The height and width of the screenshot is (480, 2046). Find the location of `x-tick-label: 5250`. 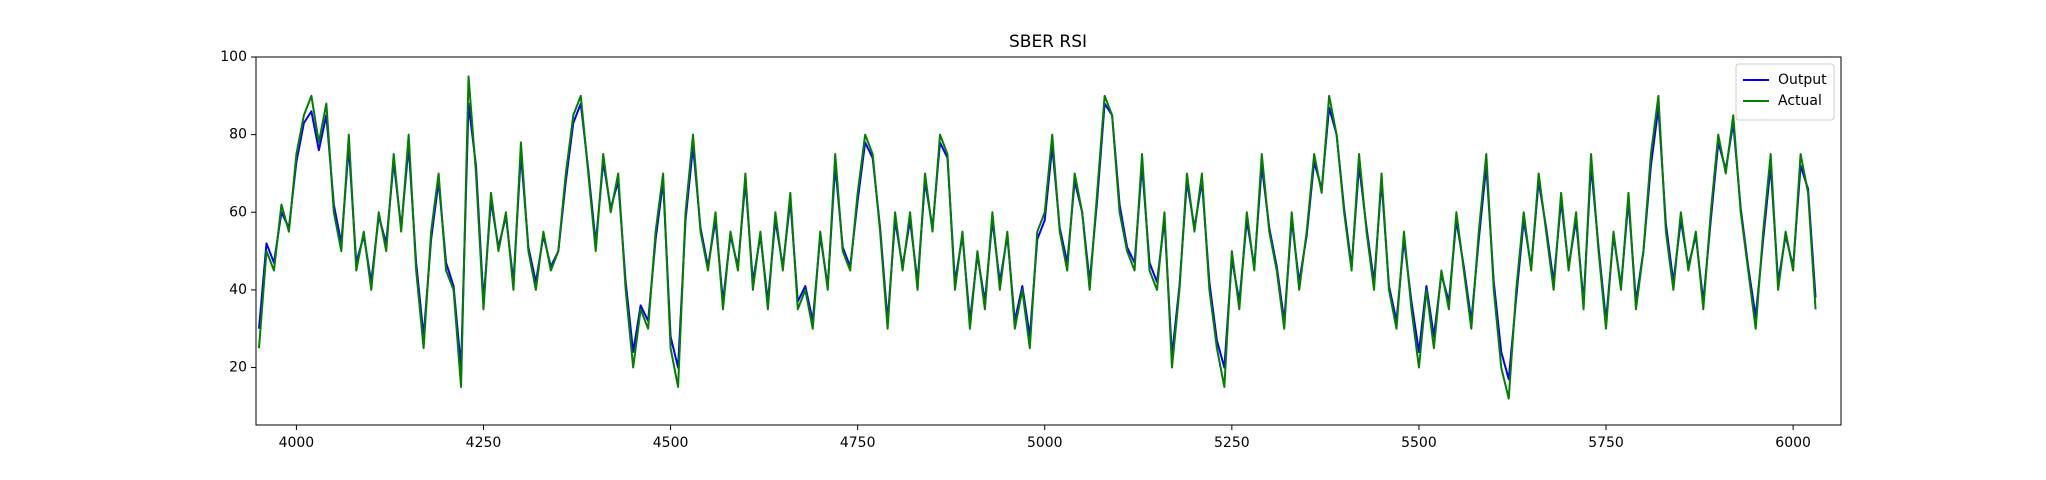

x-tick-label: 5250 is located at coordinates (1232, 443).